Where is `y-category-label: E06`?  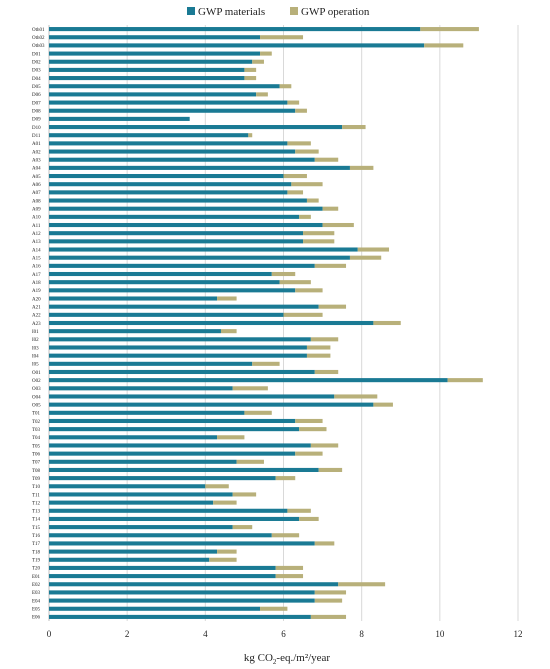
y-category-label: E06 is located at coordinates (36, 618).